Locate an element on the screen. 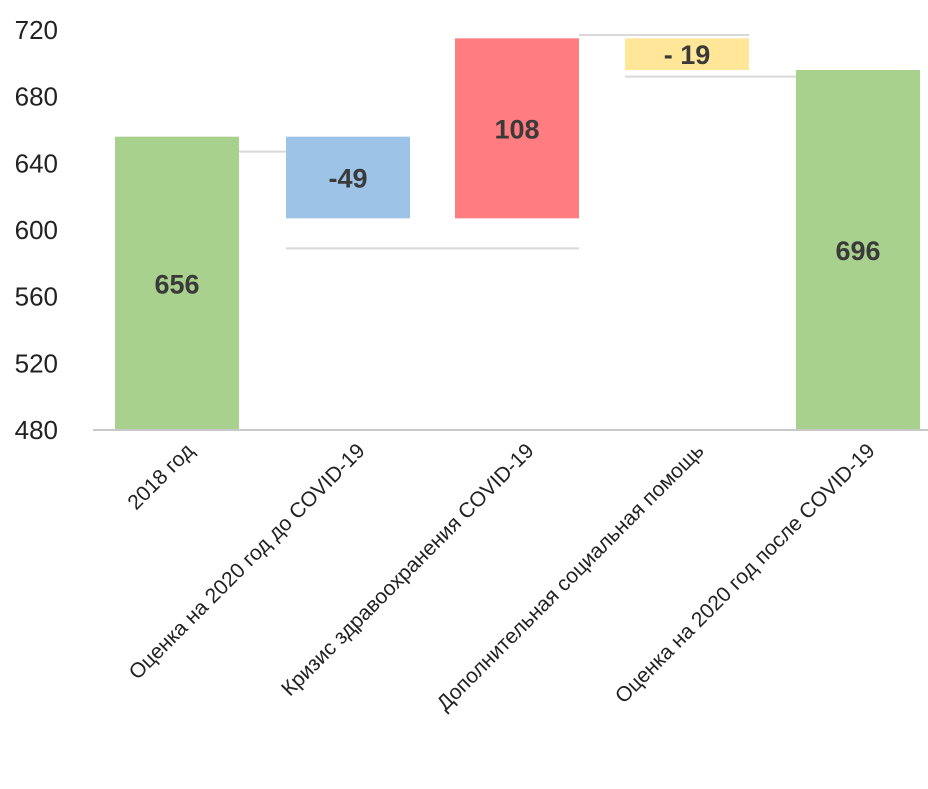  x-category-label: 2018 год is located at coordinates (160, 476).